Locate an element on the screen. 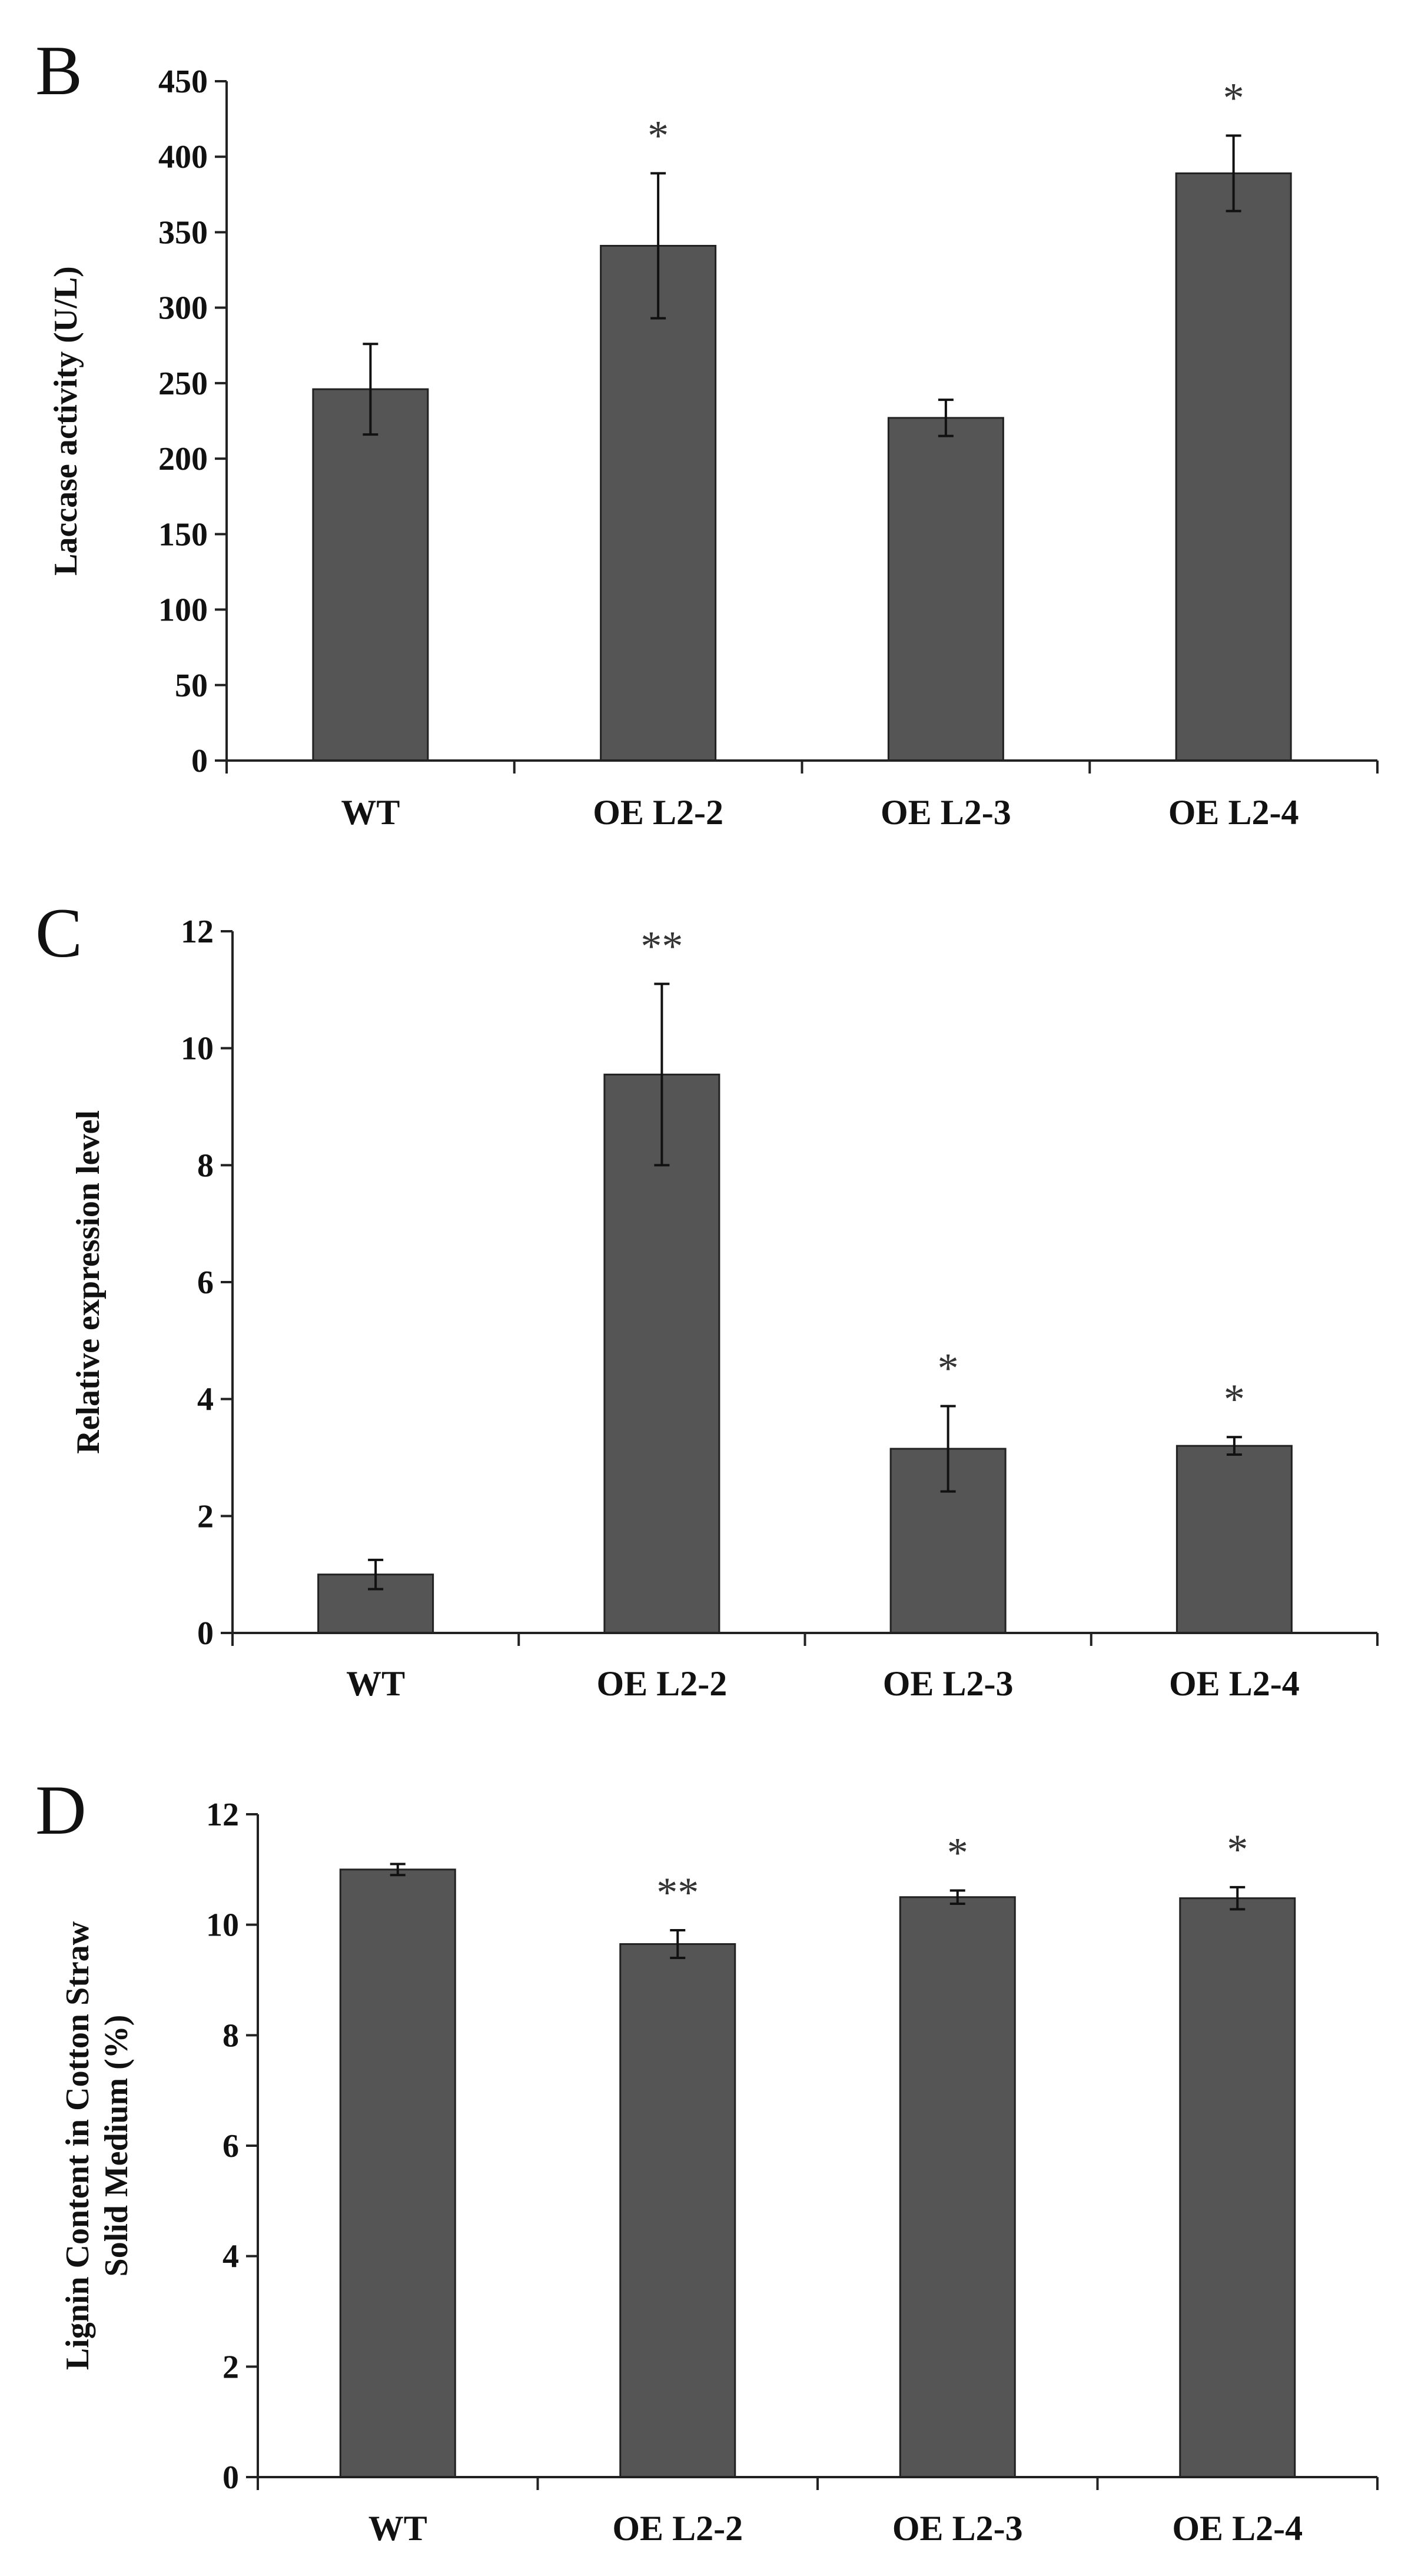  panel-letter: B is located at coordinates (59, 70).